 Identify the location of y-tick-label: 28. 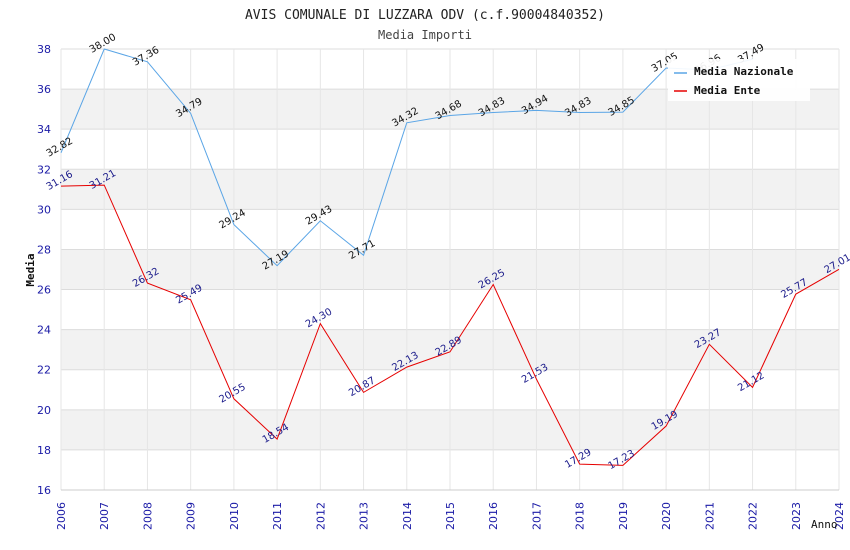
(44, 249).